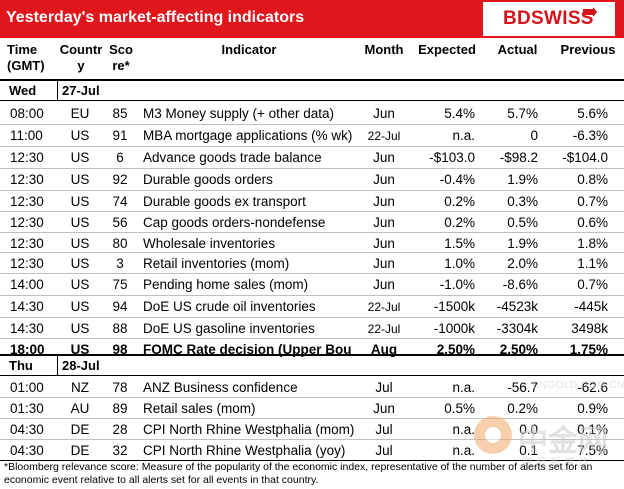 Image resolution: width=624 pixels, height=489 pixels. Describe the element at coordinates (120, 201) in the screenshot. I see `cell-score: 74` at that location.